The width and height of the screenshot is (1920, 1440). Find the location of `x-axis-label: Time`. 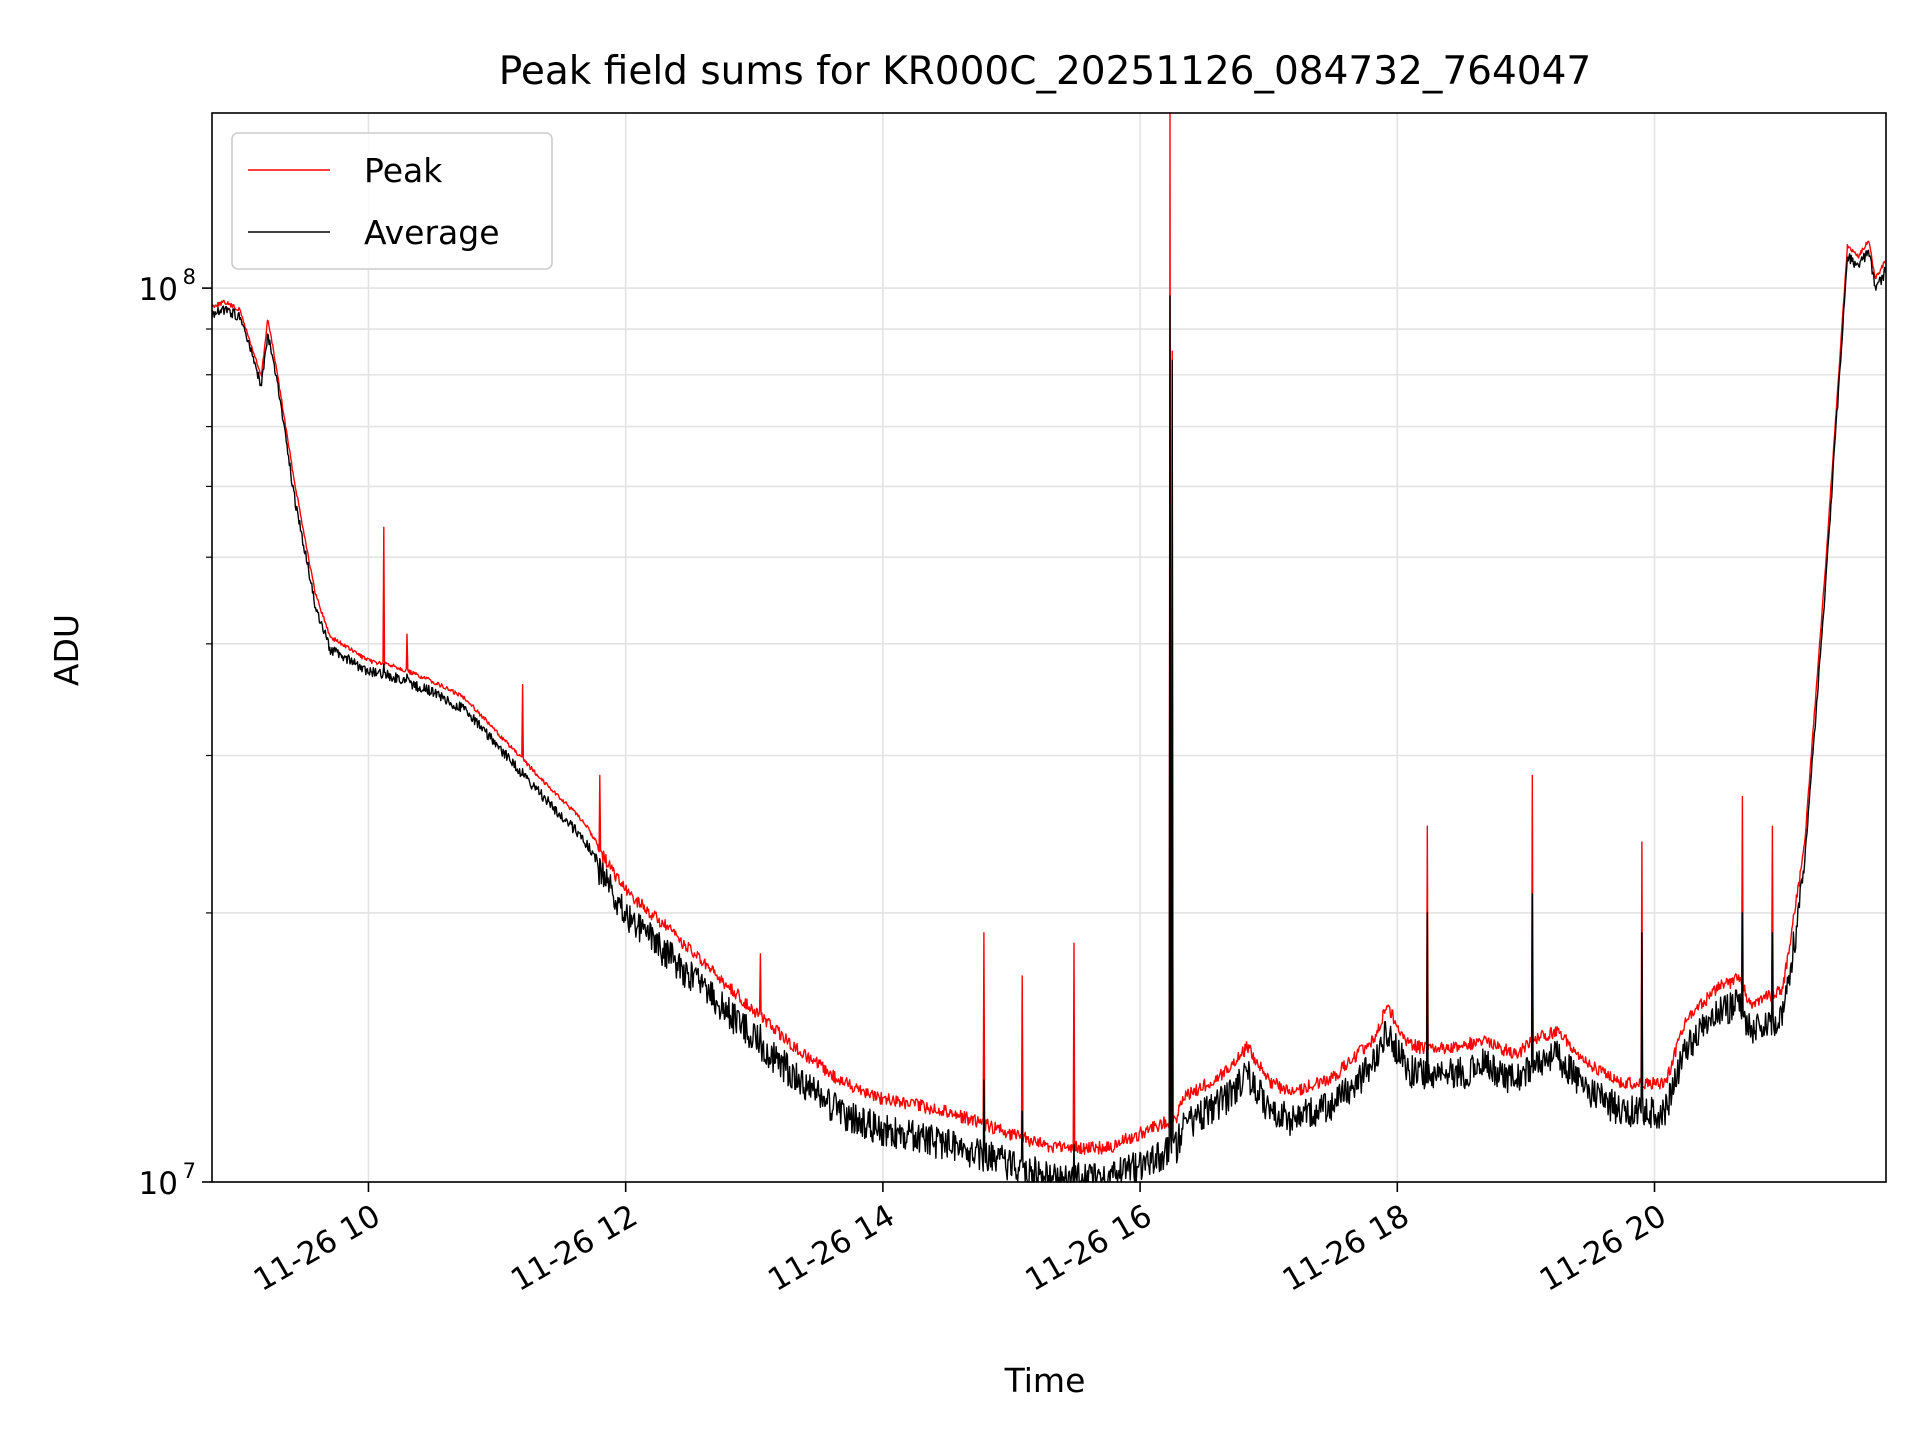

x-axis-label: Time is located at coordinates (1045, 1380).